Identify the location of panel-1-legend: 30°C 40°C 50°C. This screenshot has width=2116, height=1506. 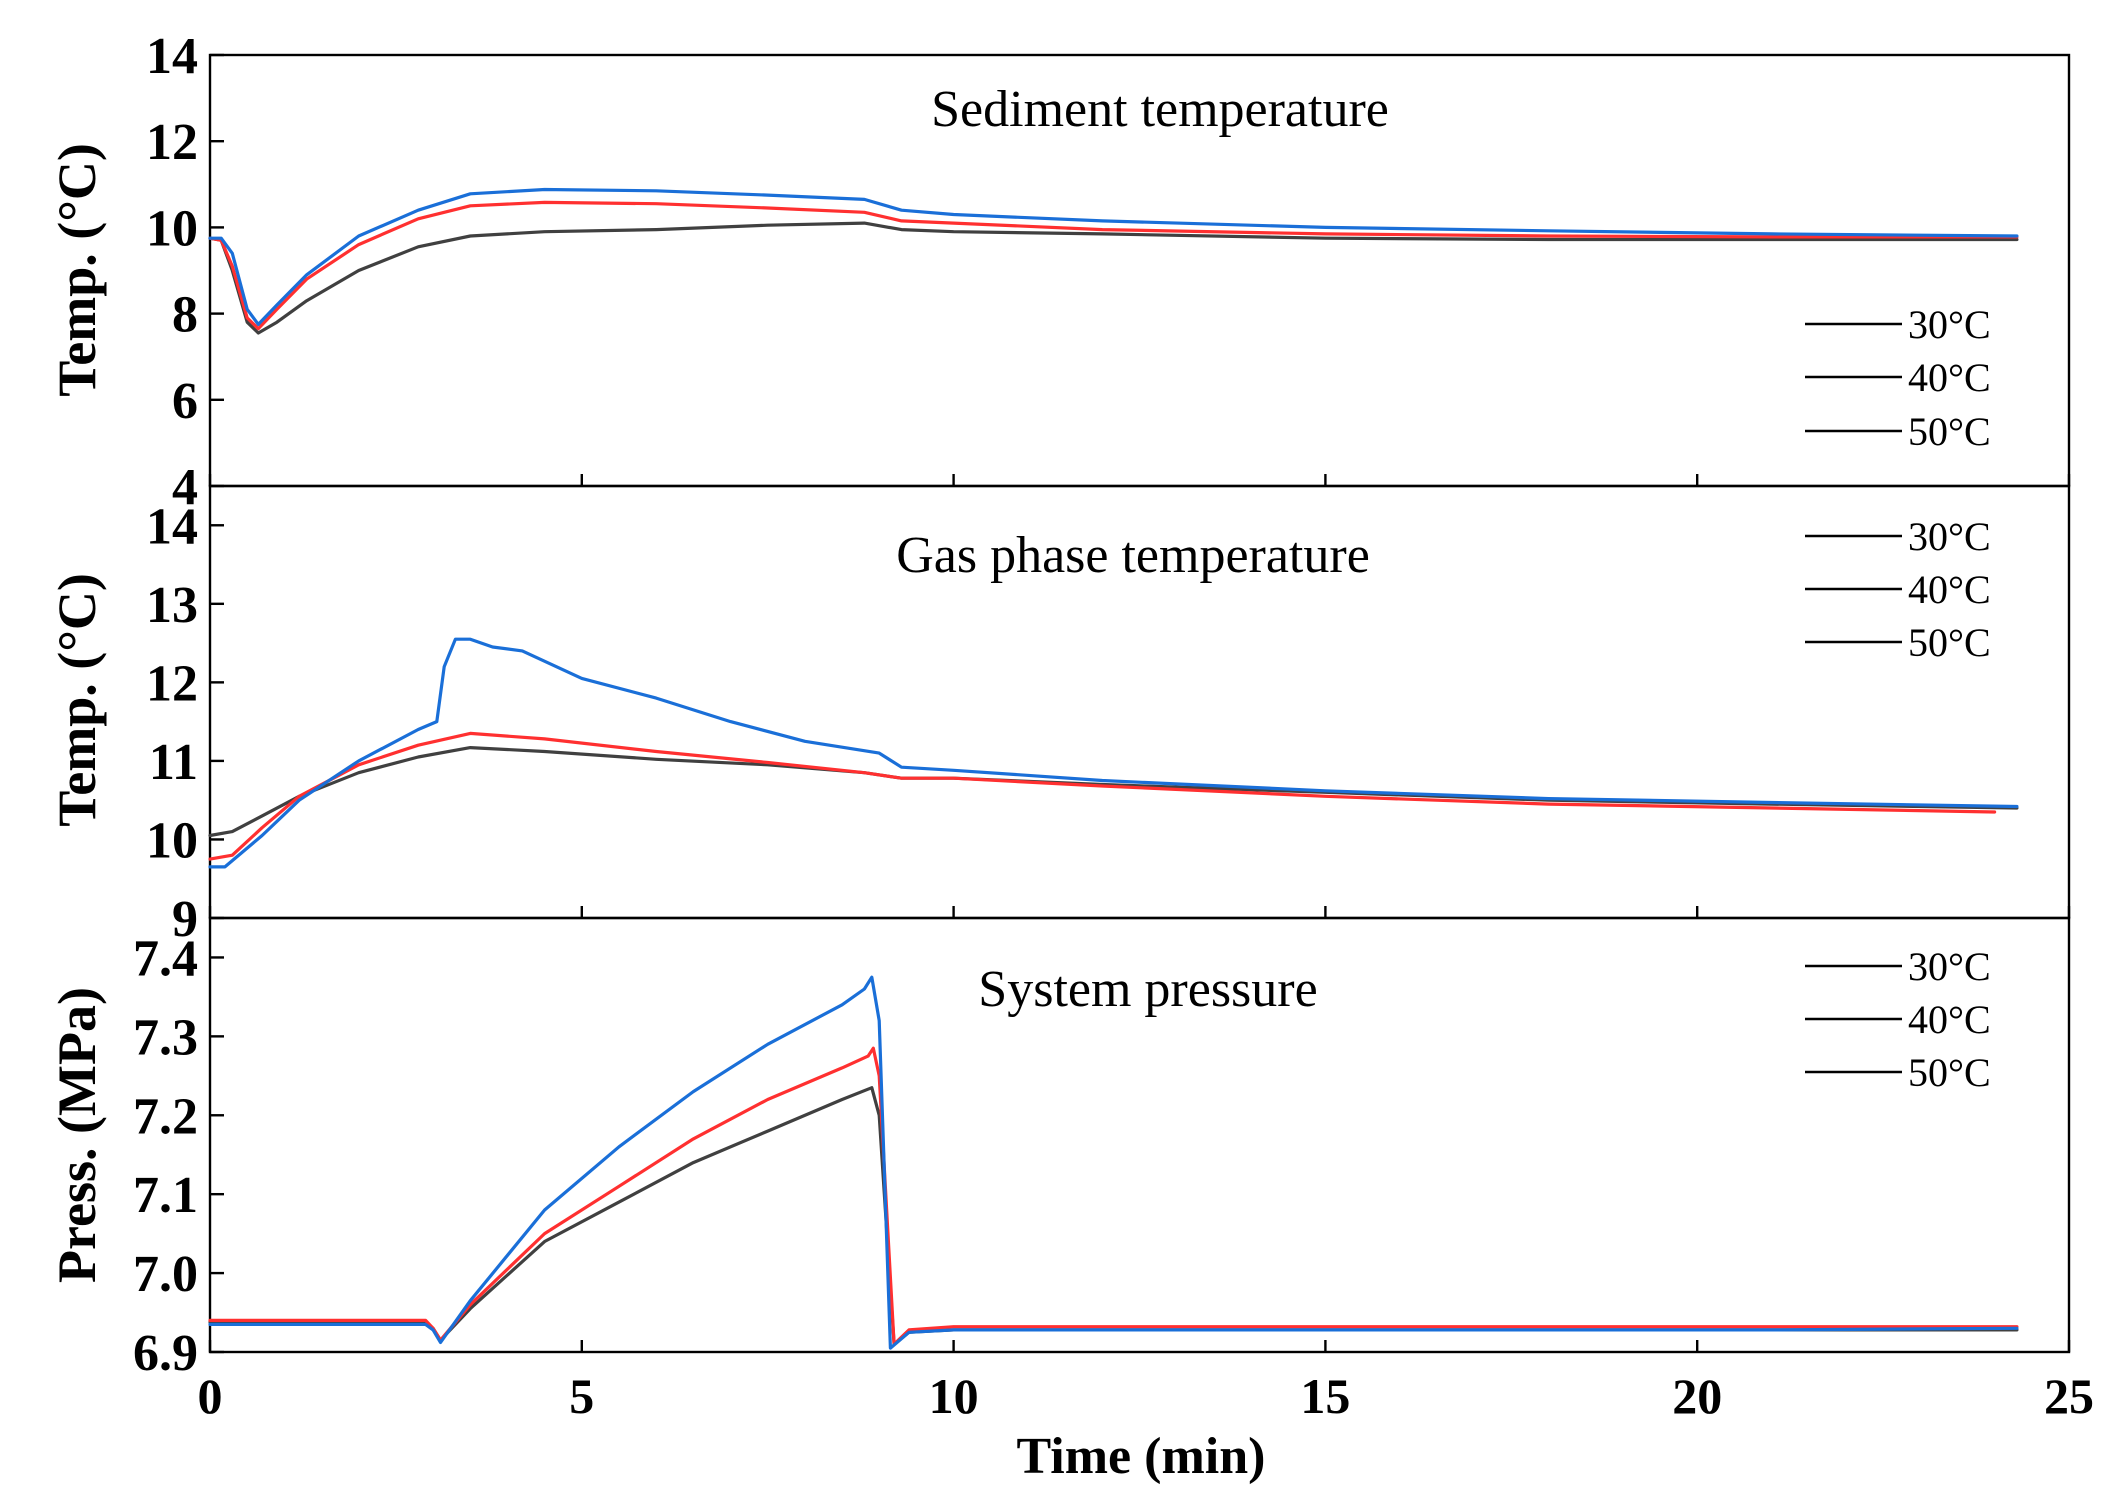
(1898, 378).